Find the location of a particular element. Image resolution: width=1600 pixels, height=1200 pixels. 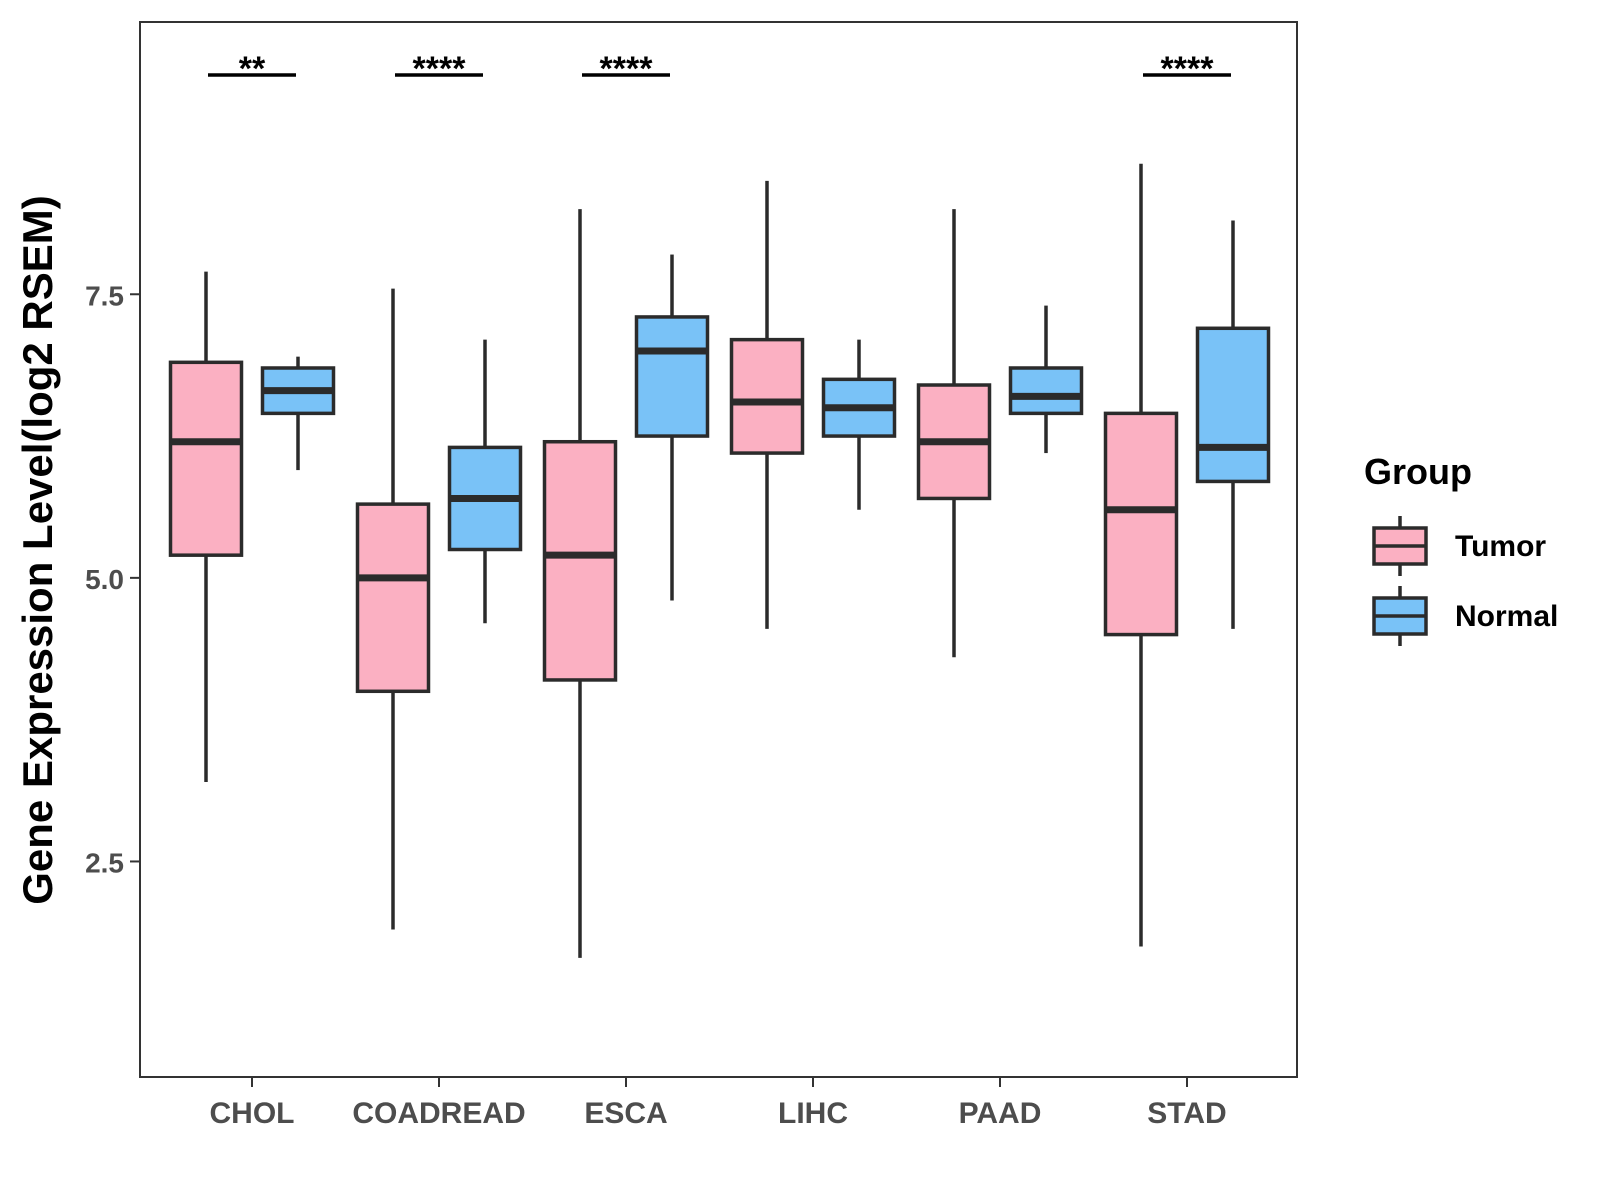

box-normal-stad is located at coordinates (1233, 424).